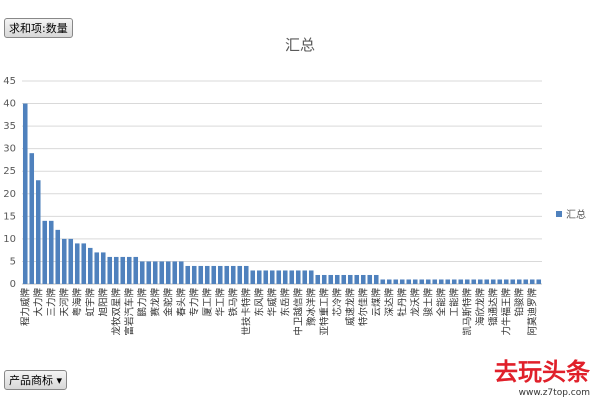 The image size is (600, 400). Describe the element at coordinates (415, 302) in the screenshot. I see `x-tick-label: 龙沃牌` at that location.